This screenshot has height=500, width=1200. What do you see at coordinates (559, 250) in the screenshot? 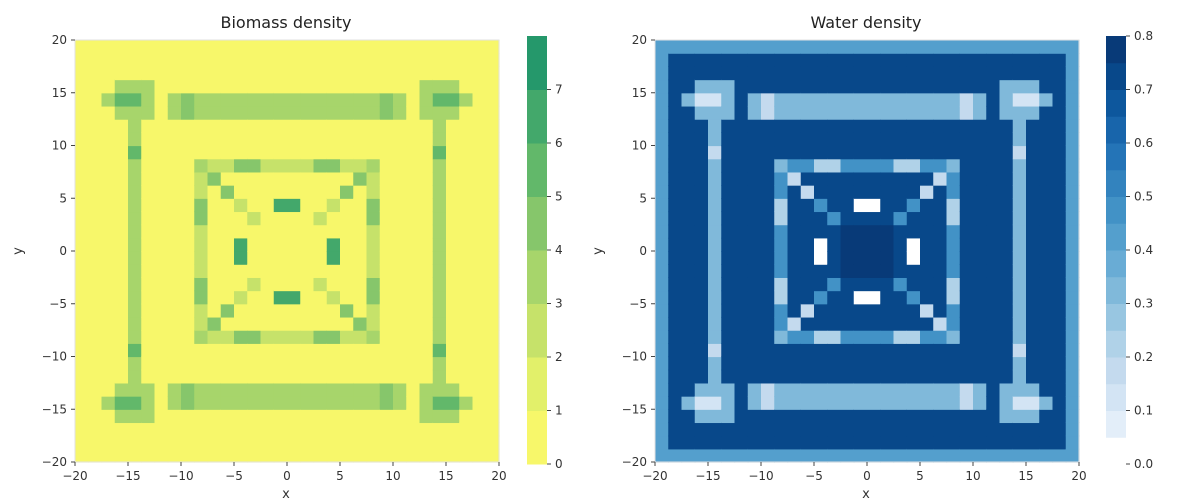
I see `colorbar-tick-label: 4` at bounding box center [559, 250].